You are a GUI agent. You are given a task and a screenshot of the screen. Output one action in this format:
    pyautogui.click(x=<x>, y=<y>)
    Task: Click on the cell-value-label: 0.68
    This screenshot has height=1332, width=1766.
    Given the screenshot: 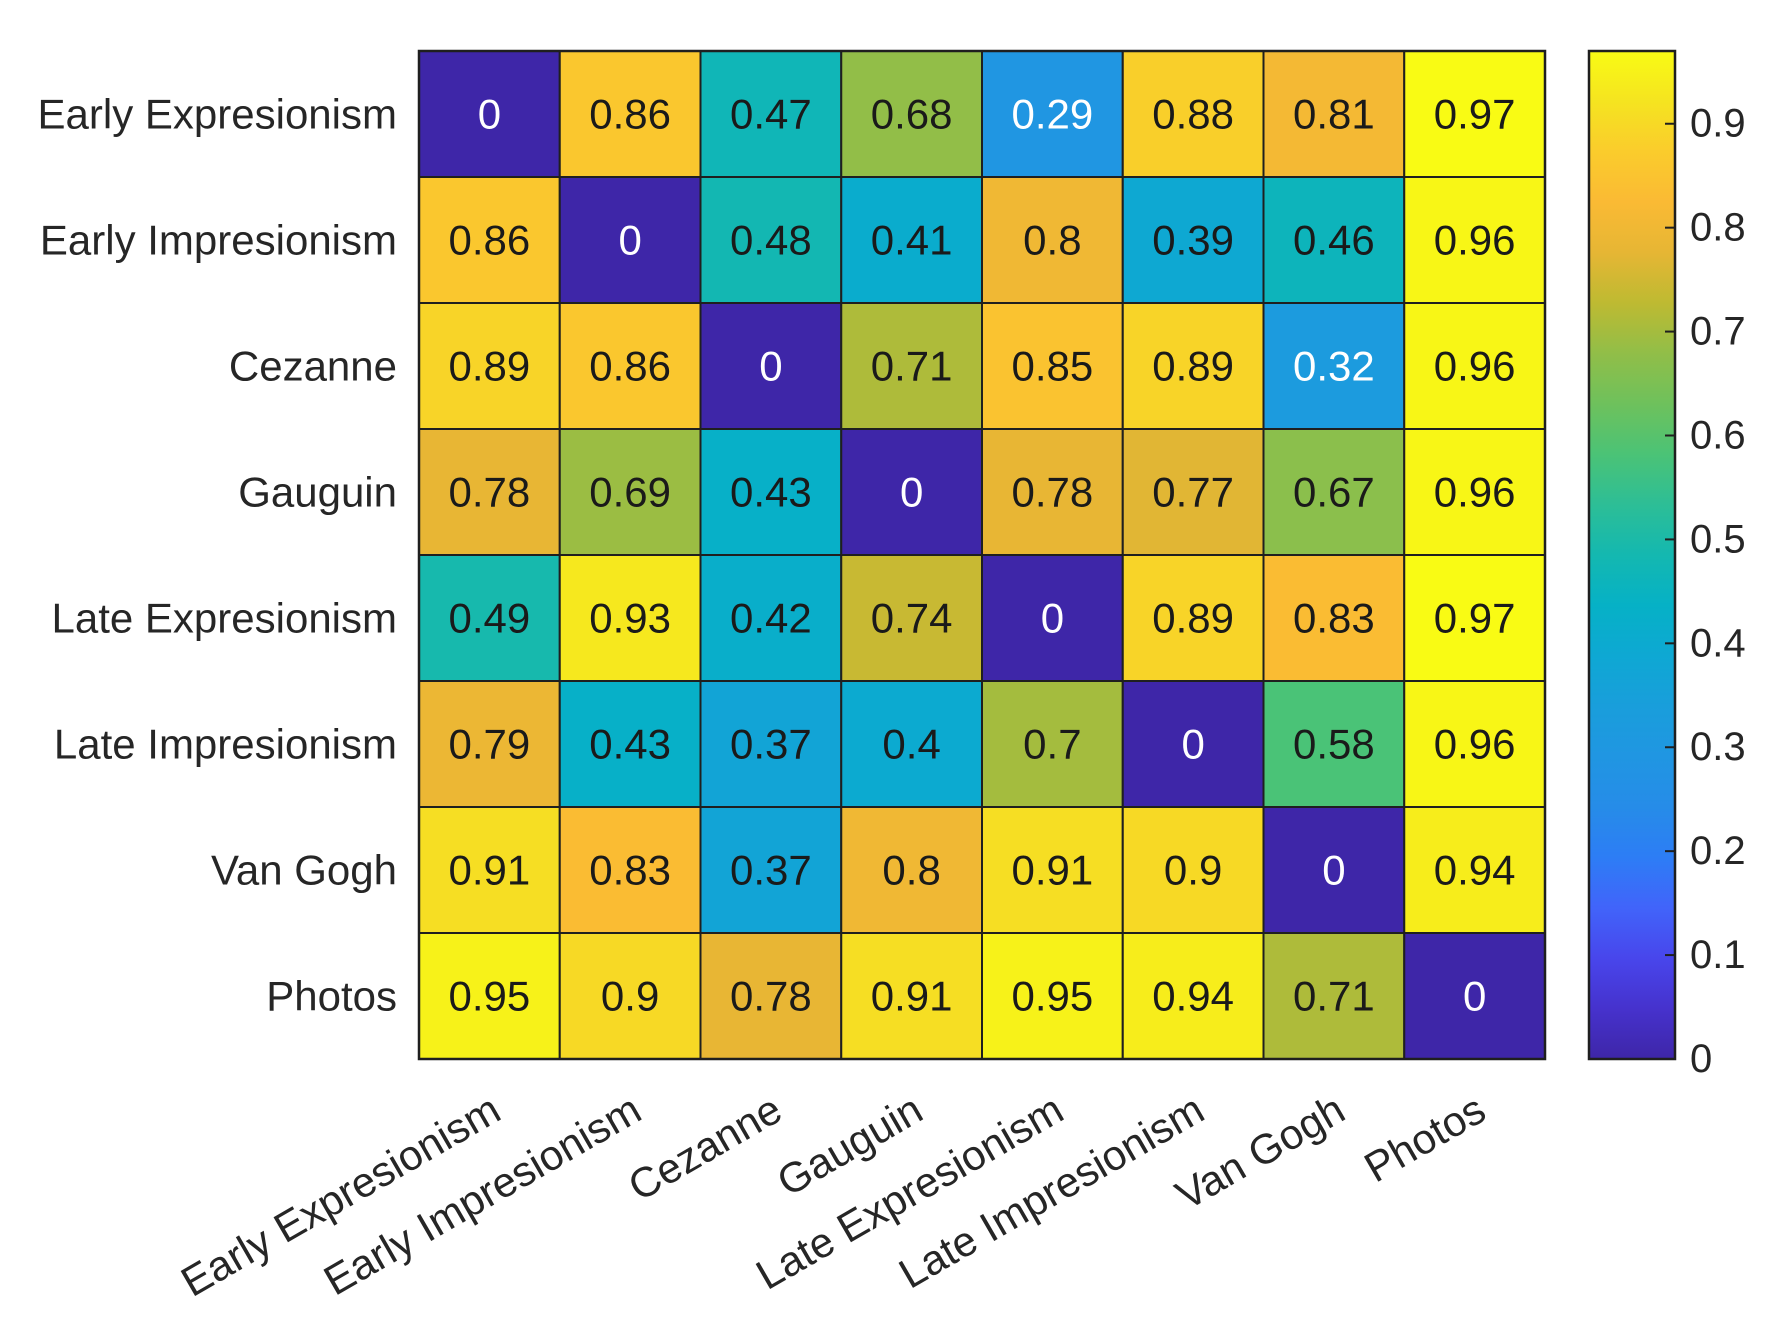 What is the action you would take?
    pyautogui.click(x=912, y=114)
    